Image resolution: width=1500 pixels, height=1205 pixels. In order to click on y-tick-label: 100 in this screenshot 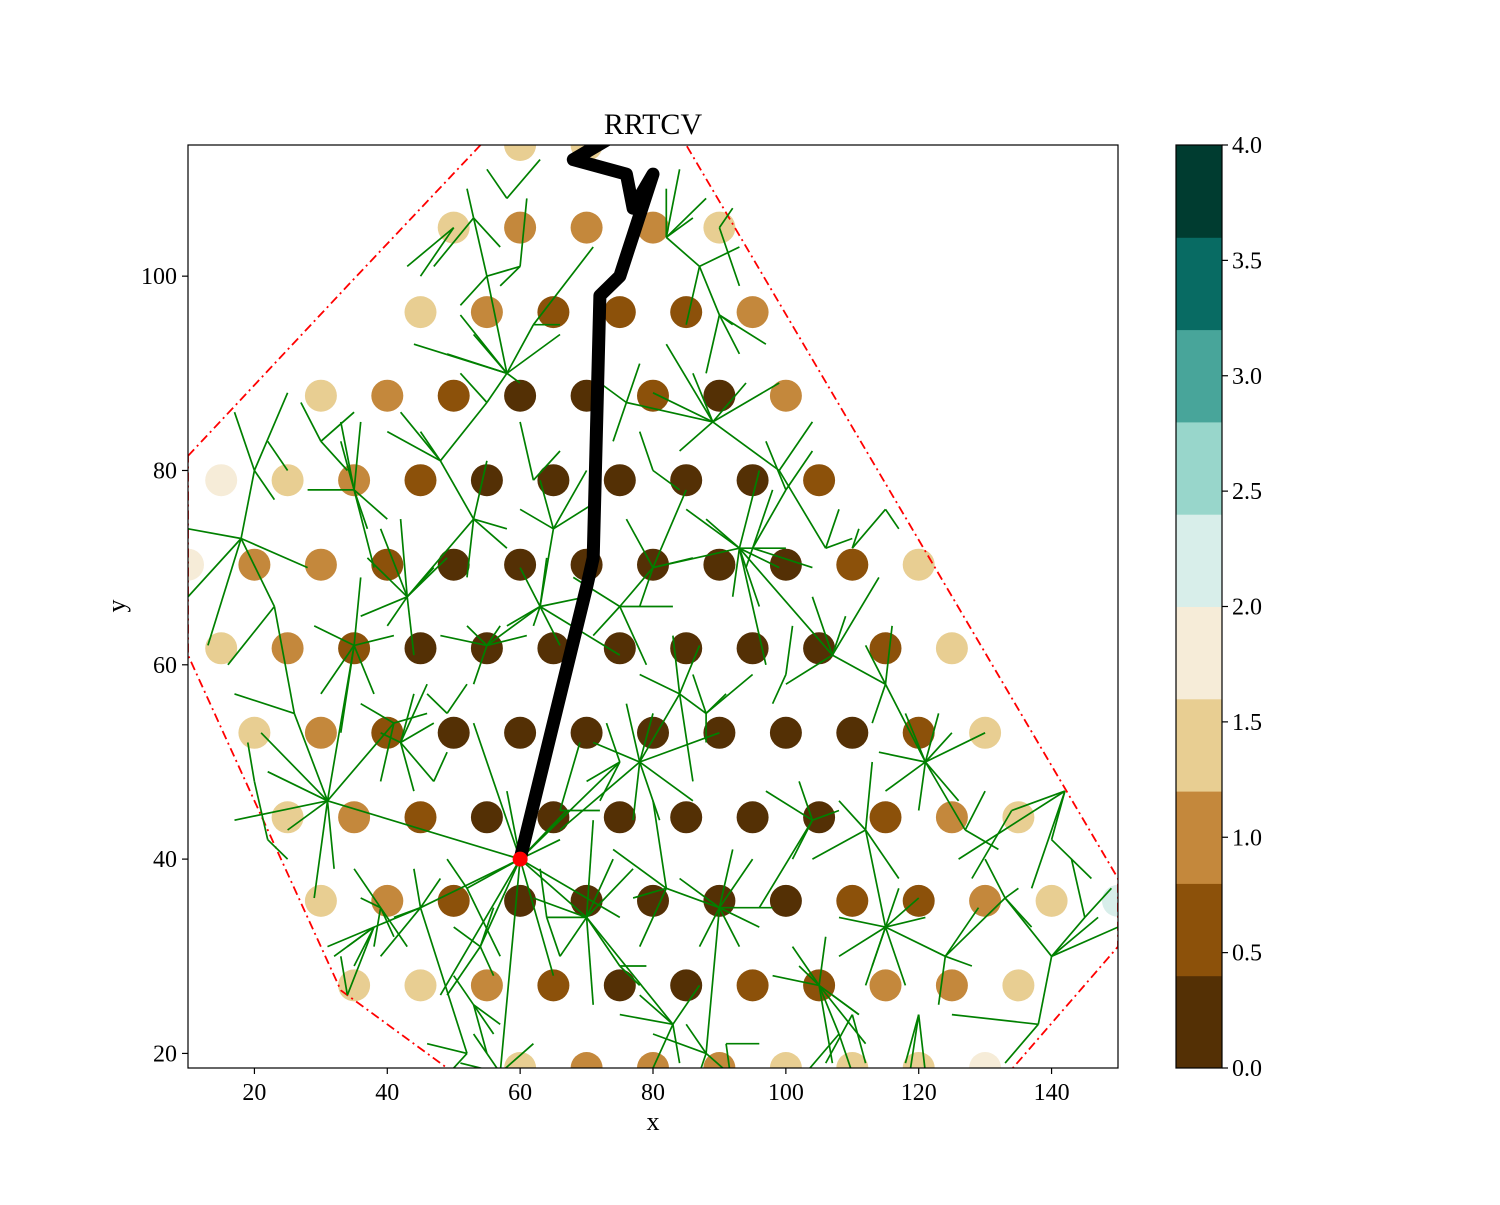, I will do `click(159, 277)`.